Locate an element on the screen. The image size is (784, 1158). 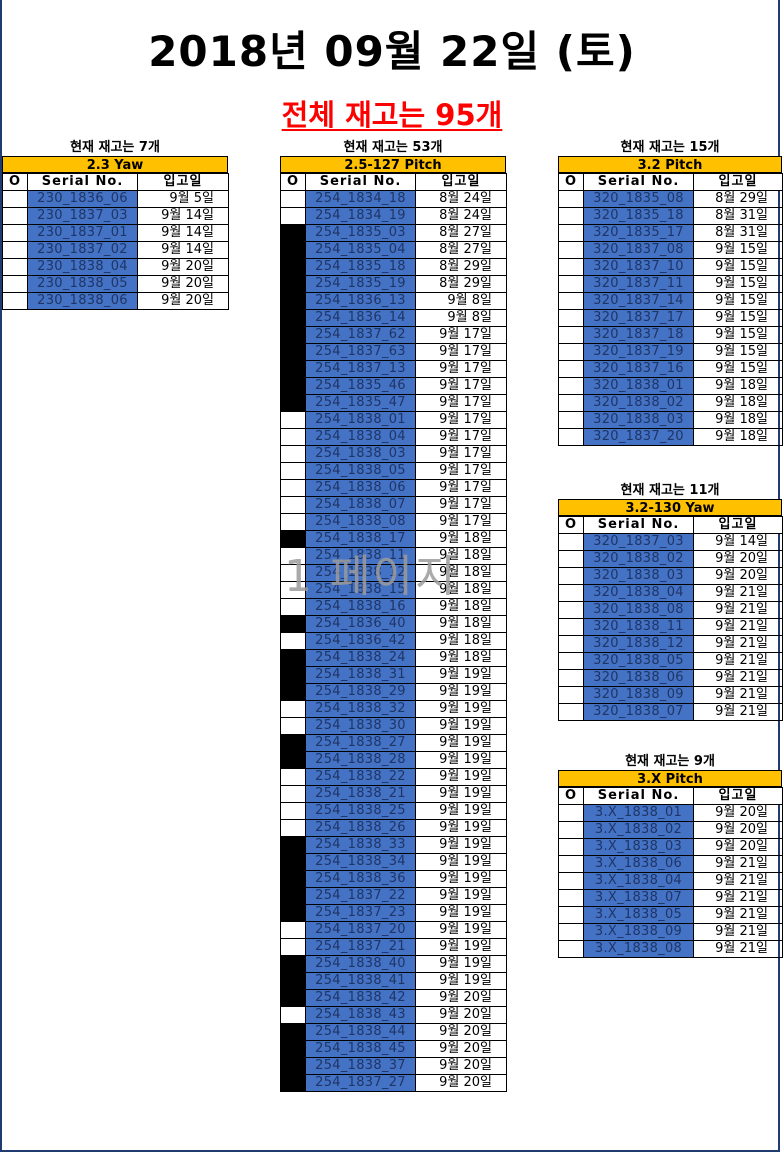
serial-cell: 320_1838_03 is located at coordinates (638, 420).